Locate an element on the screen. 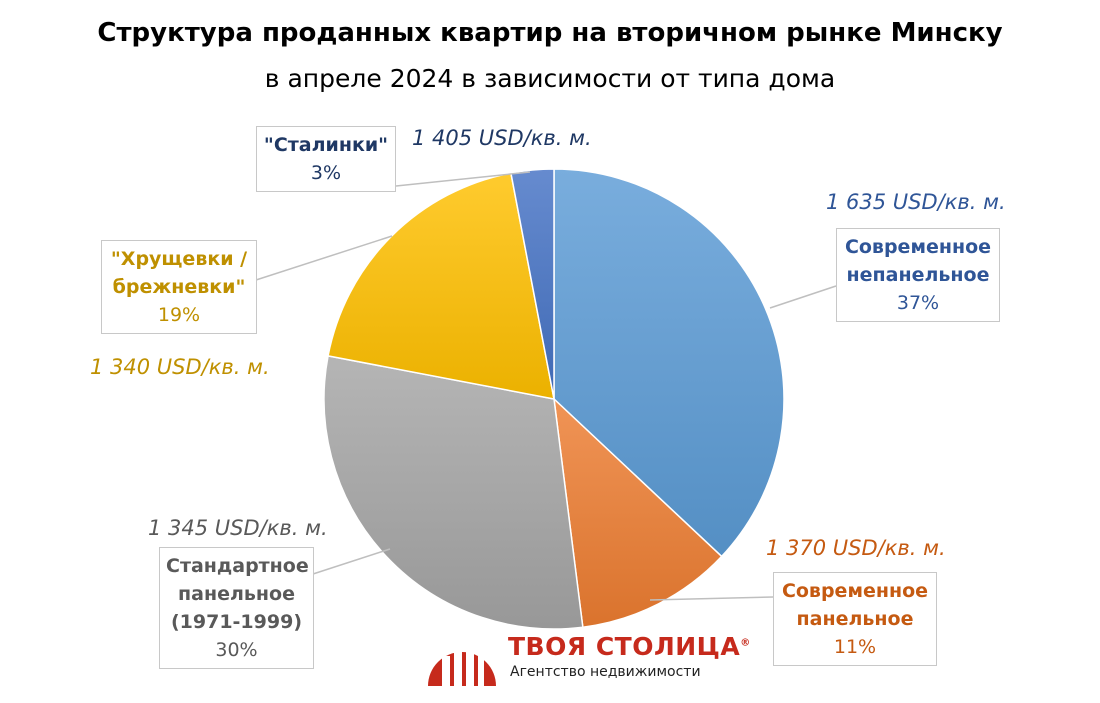 Image resolution: width=1100 pixels, height=703 pixels. data-label-modern-panel: Современное панельное 11% is located at coordinates (855, 619).